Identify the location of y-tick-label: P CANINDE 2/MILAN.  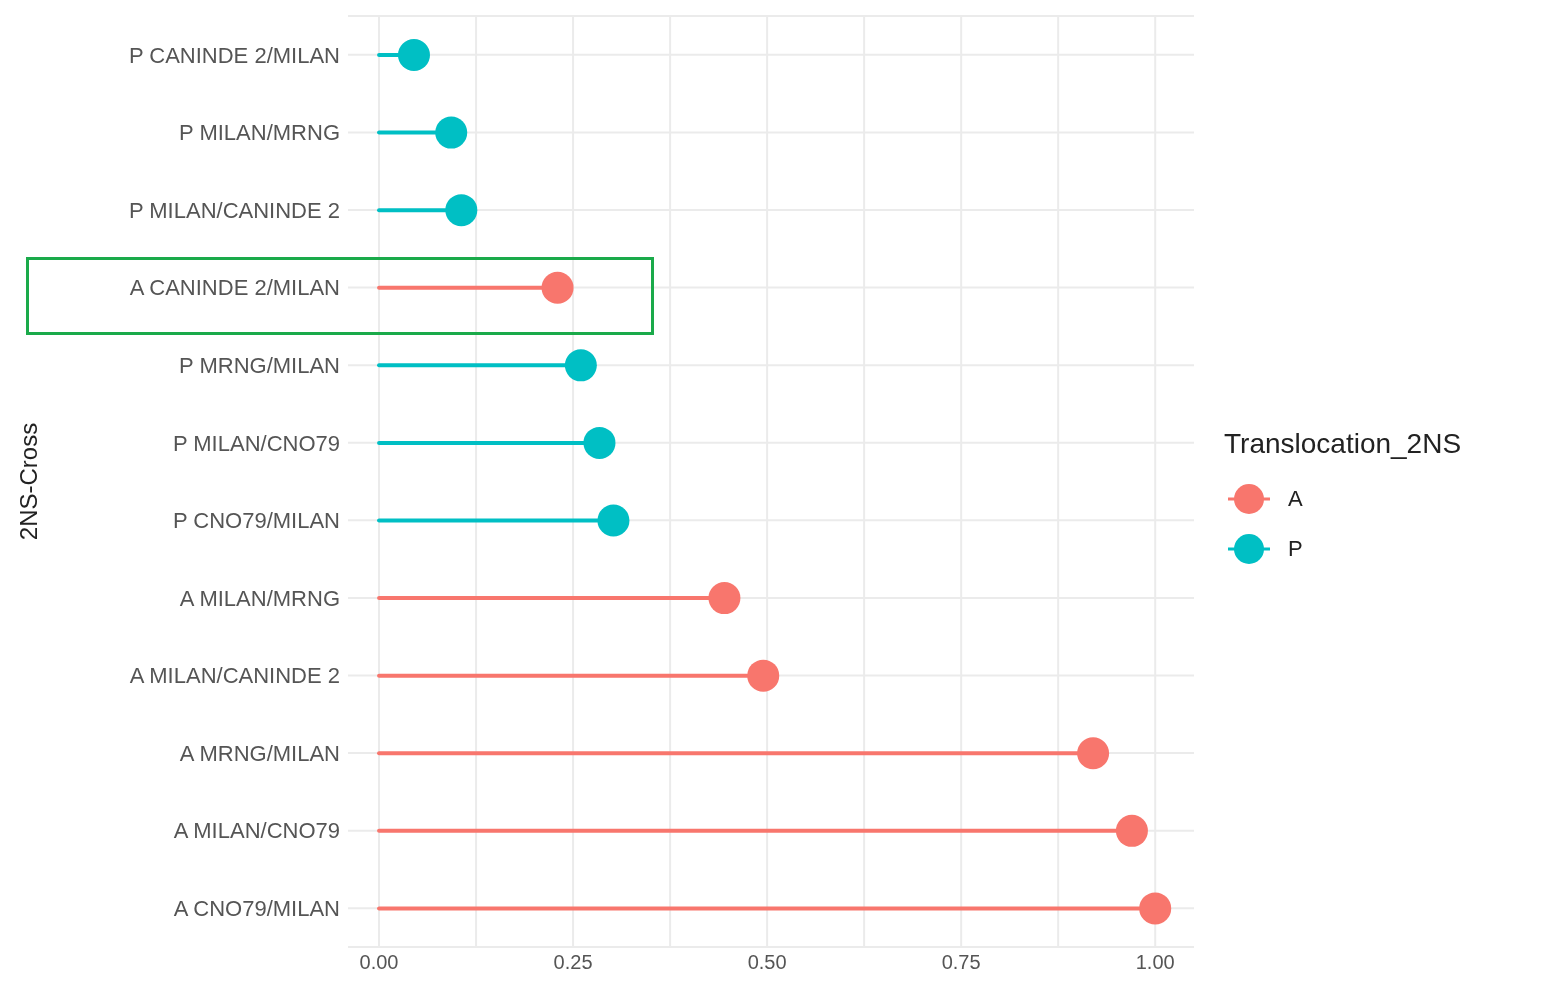
(234, 55).